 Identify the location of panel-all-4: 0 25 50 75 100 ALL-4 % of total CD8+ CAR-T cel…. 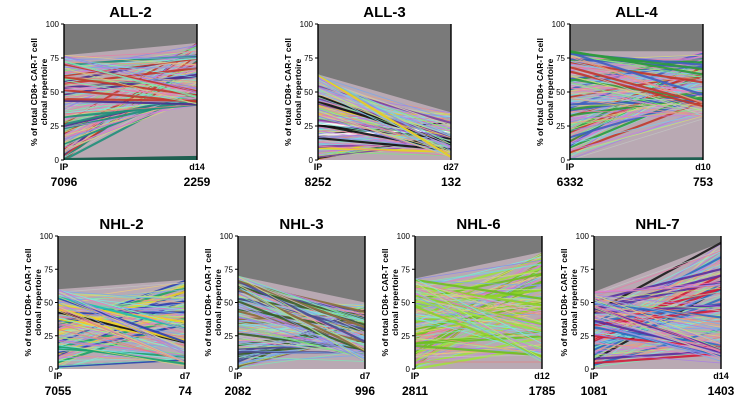
(624, 96).